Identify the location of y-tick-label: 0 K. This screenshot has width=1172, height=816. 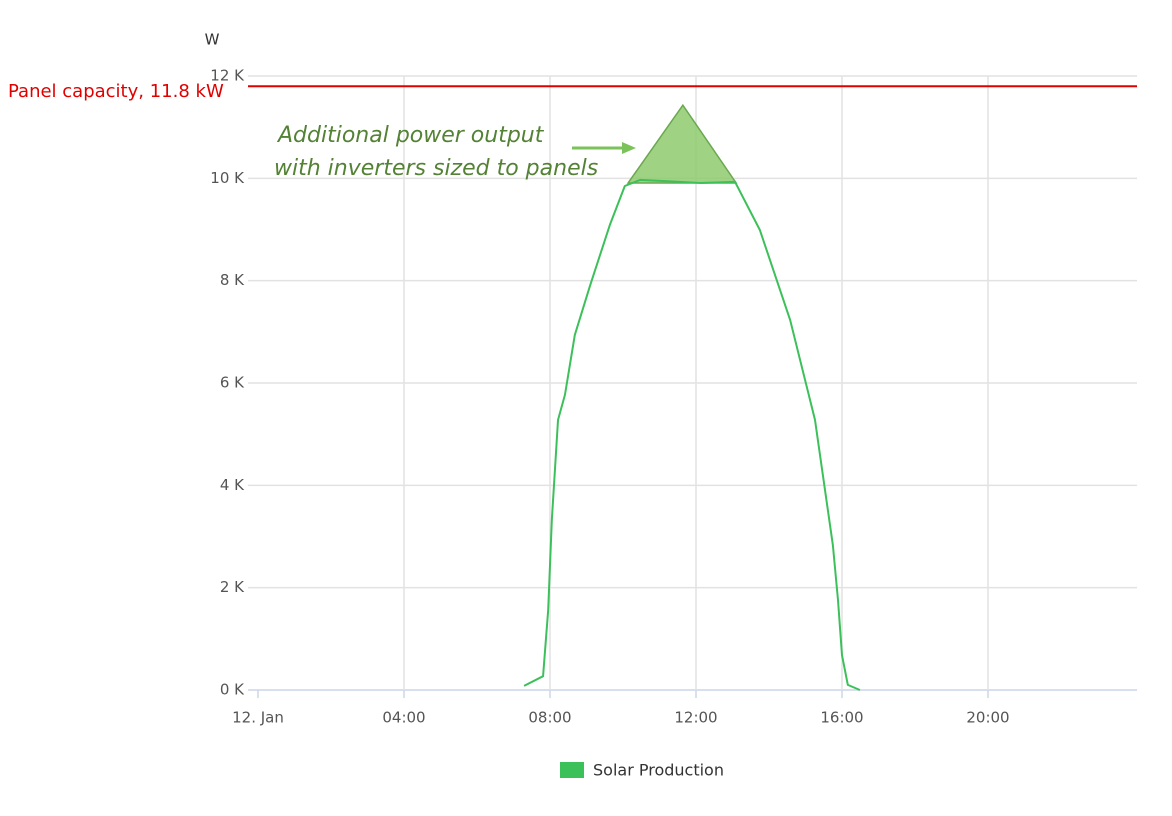
(232, 690).